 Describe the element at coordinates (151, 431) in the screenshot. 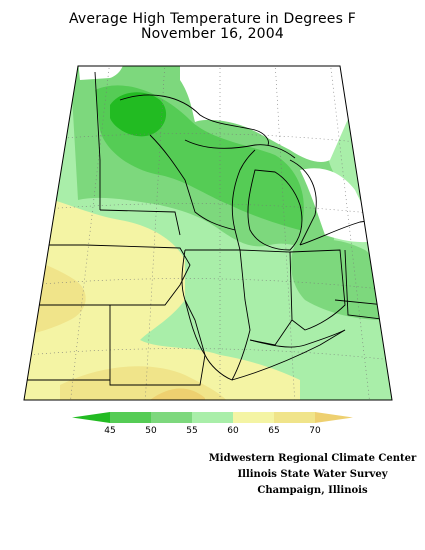

I see `legend-tick-label: 50` at that location.